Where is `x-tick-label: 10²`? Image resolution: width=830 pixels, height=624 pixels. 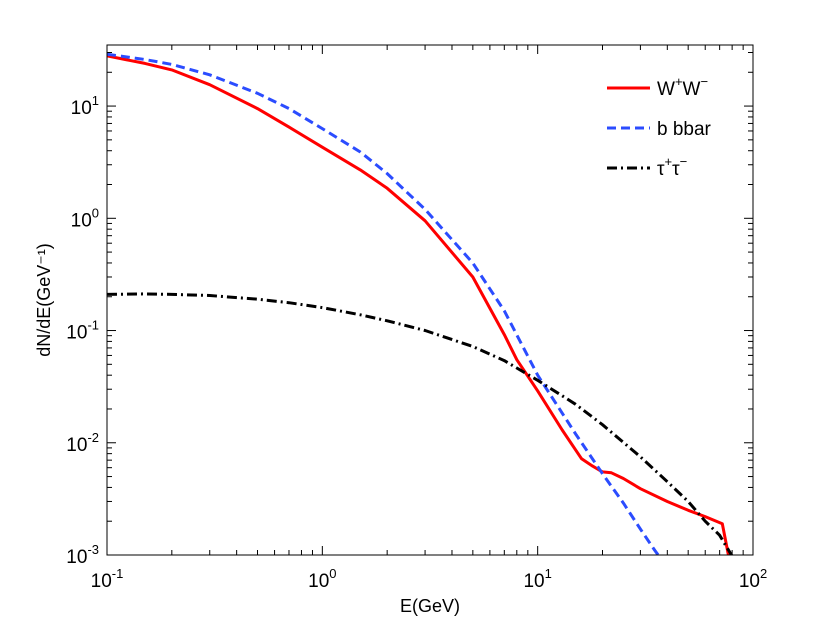
x-tick-label: 10² is located at coordinates (753, 579).